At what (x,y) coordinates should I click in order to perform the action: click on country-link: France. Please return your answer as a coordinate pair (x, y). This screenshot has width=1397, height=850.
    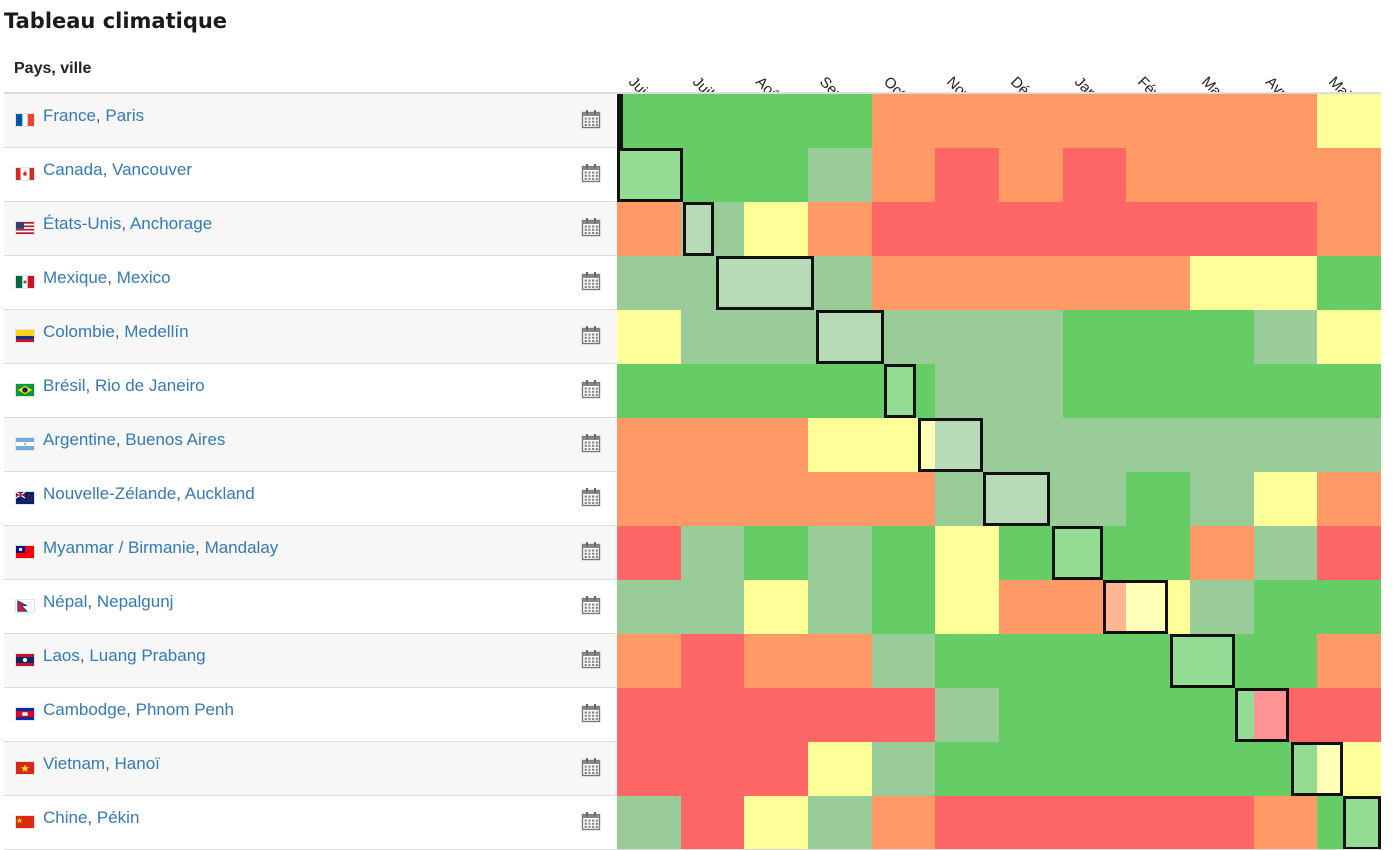
    Looking at the image, I should click on (69, 115).